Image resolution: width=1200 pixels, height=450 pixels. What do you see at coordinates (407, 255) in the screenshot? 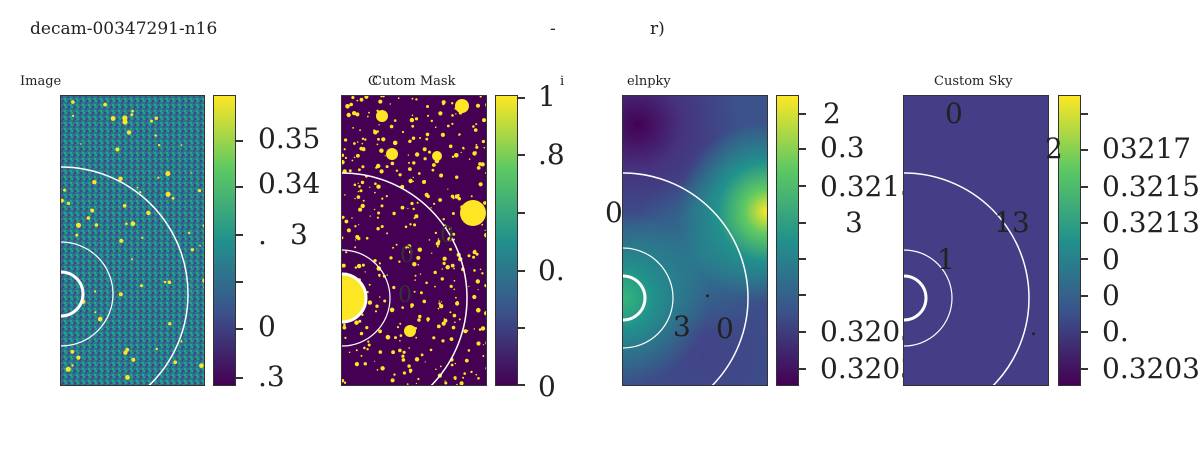
I see `panel-mask-overlay-text: 0` at bounding box center [407, 255].